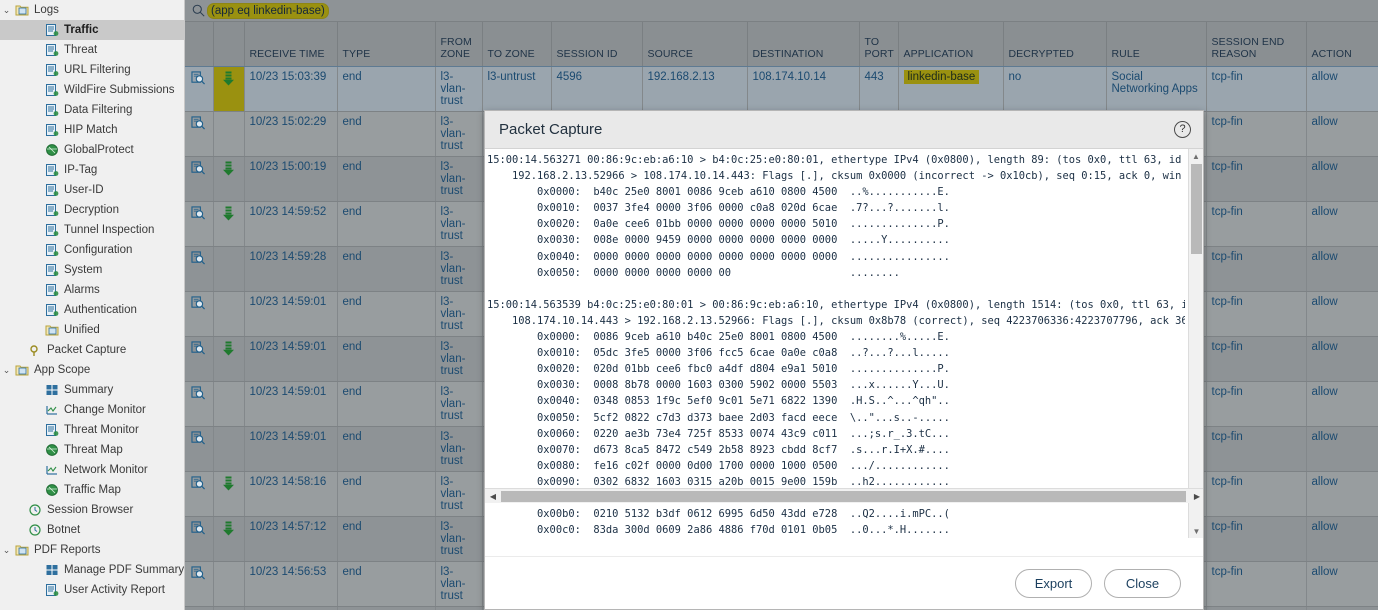 This screenshot has height=610, width=1378. What do you see at coordinates (92, 590) in the screenshot?
I see `sidebar-item-user-activity-report: User Activity Report` at bounding box center [92, 590].